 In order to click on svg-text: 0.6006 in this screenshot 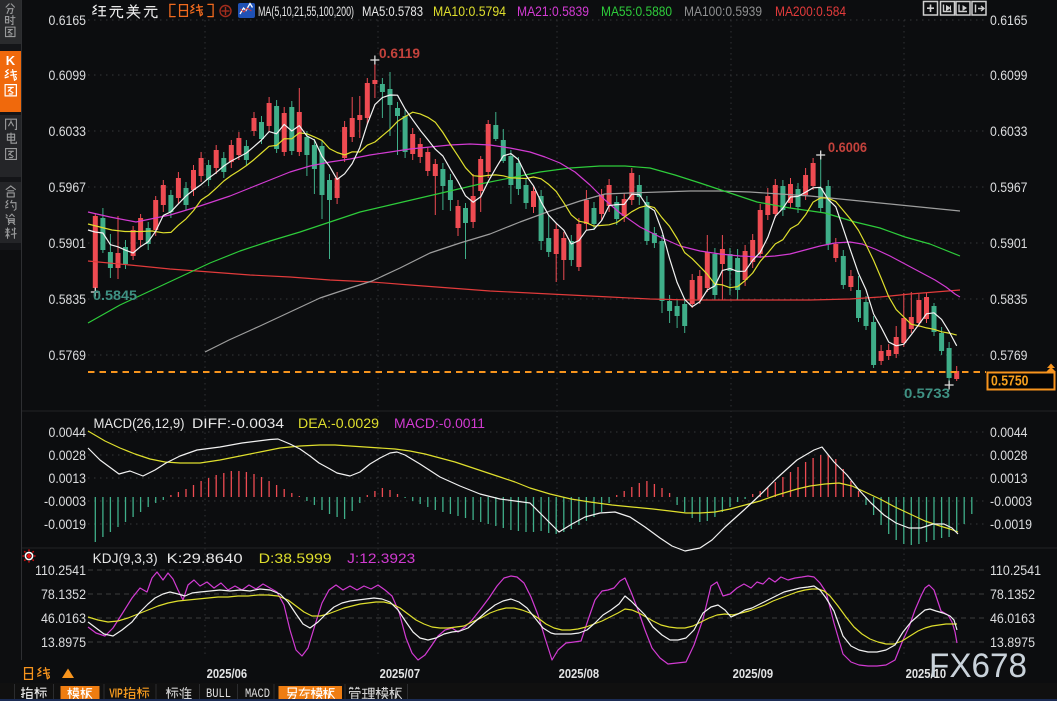, I will do `click(847, 147)`.